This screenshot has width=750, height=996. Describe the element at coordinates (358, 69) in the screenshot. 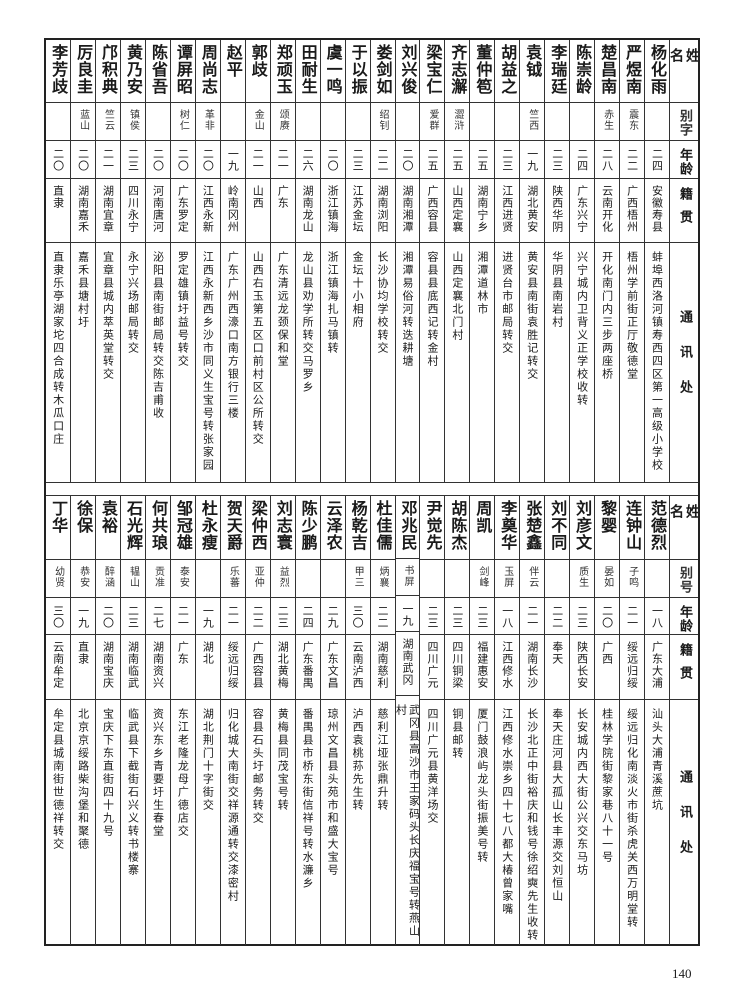

I see `name-text: 于以振` at that location.